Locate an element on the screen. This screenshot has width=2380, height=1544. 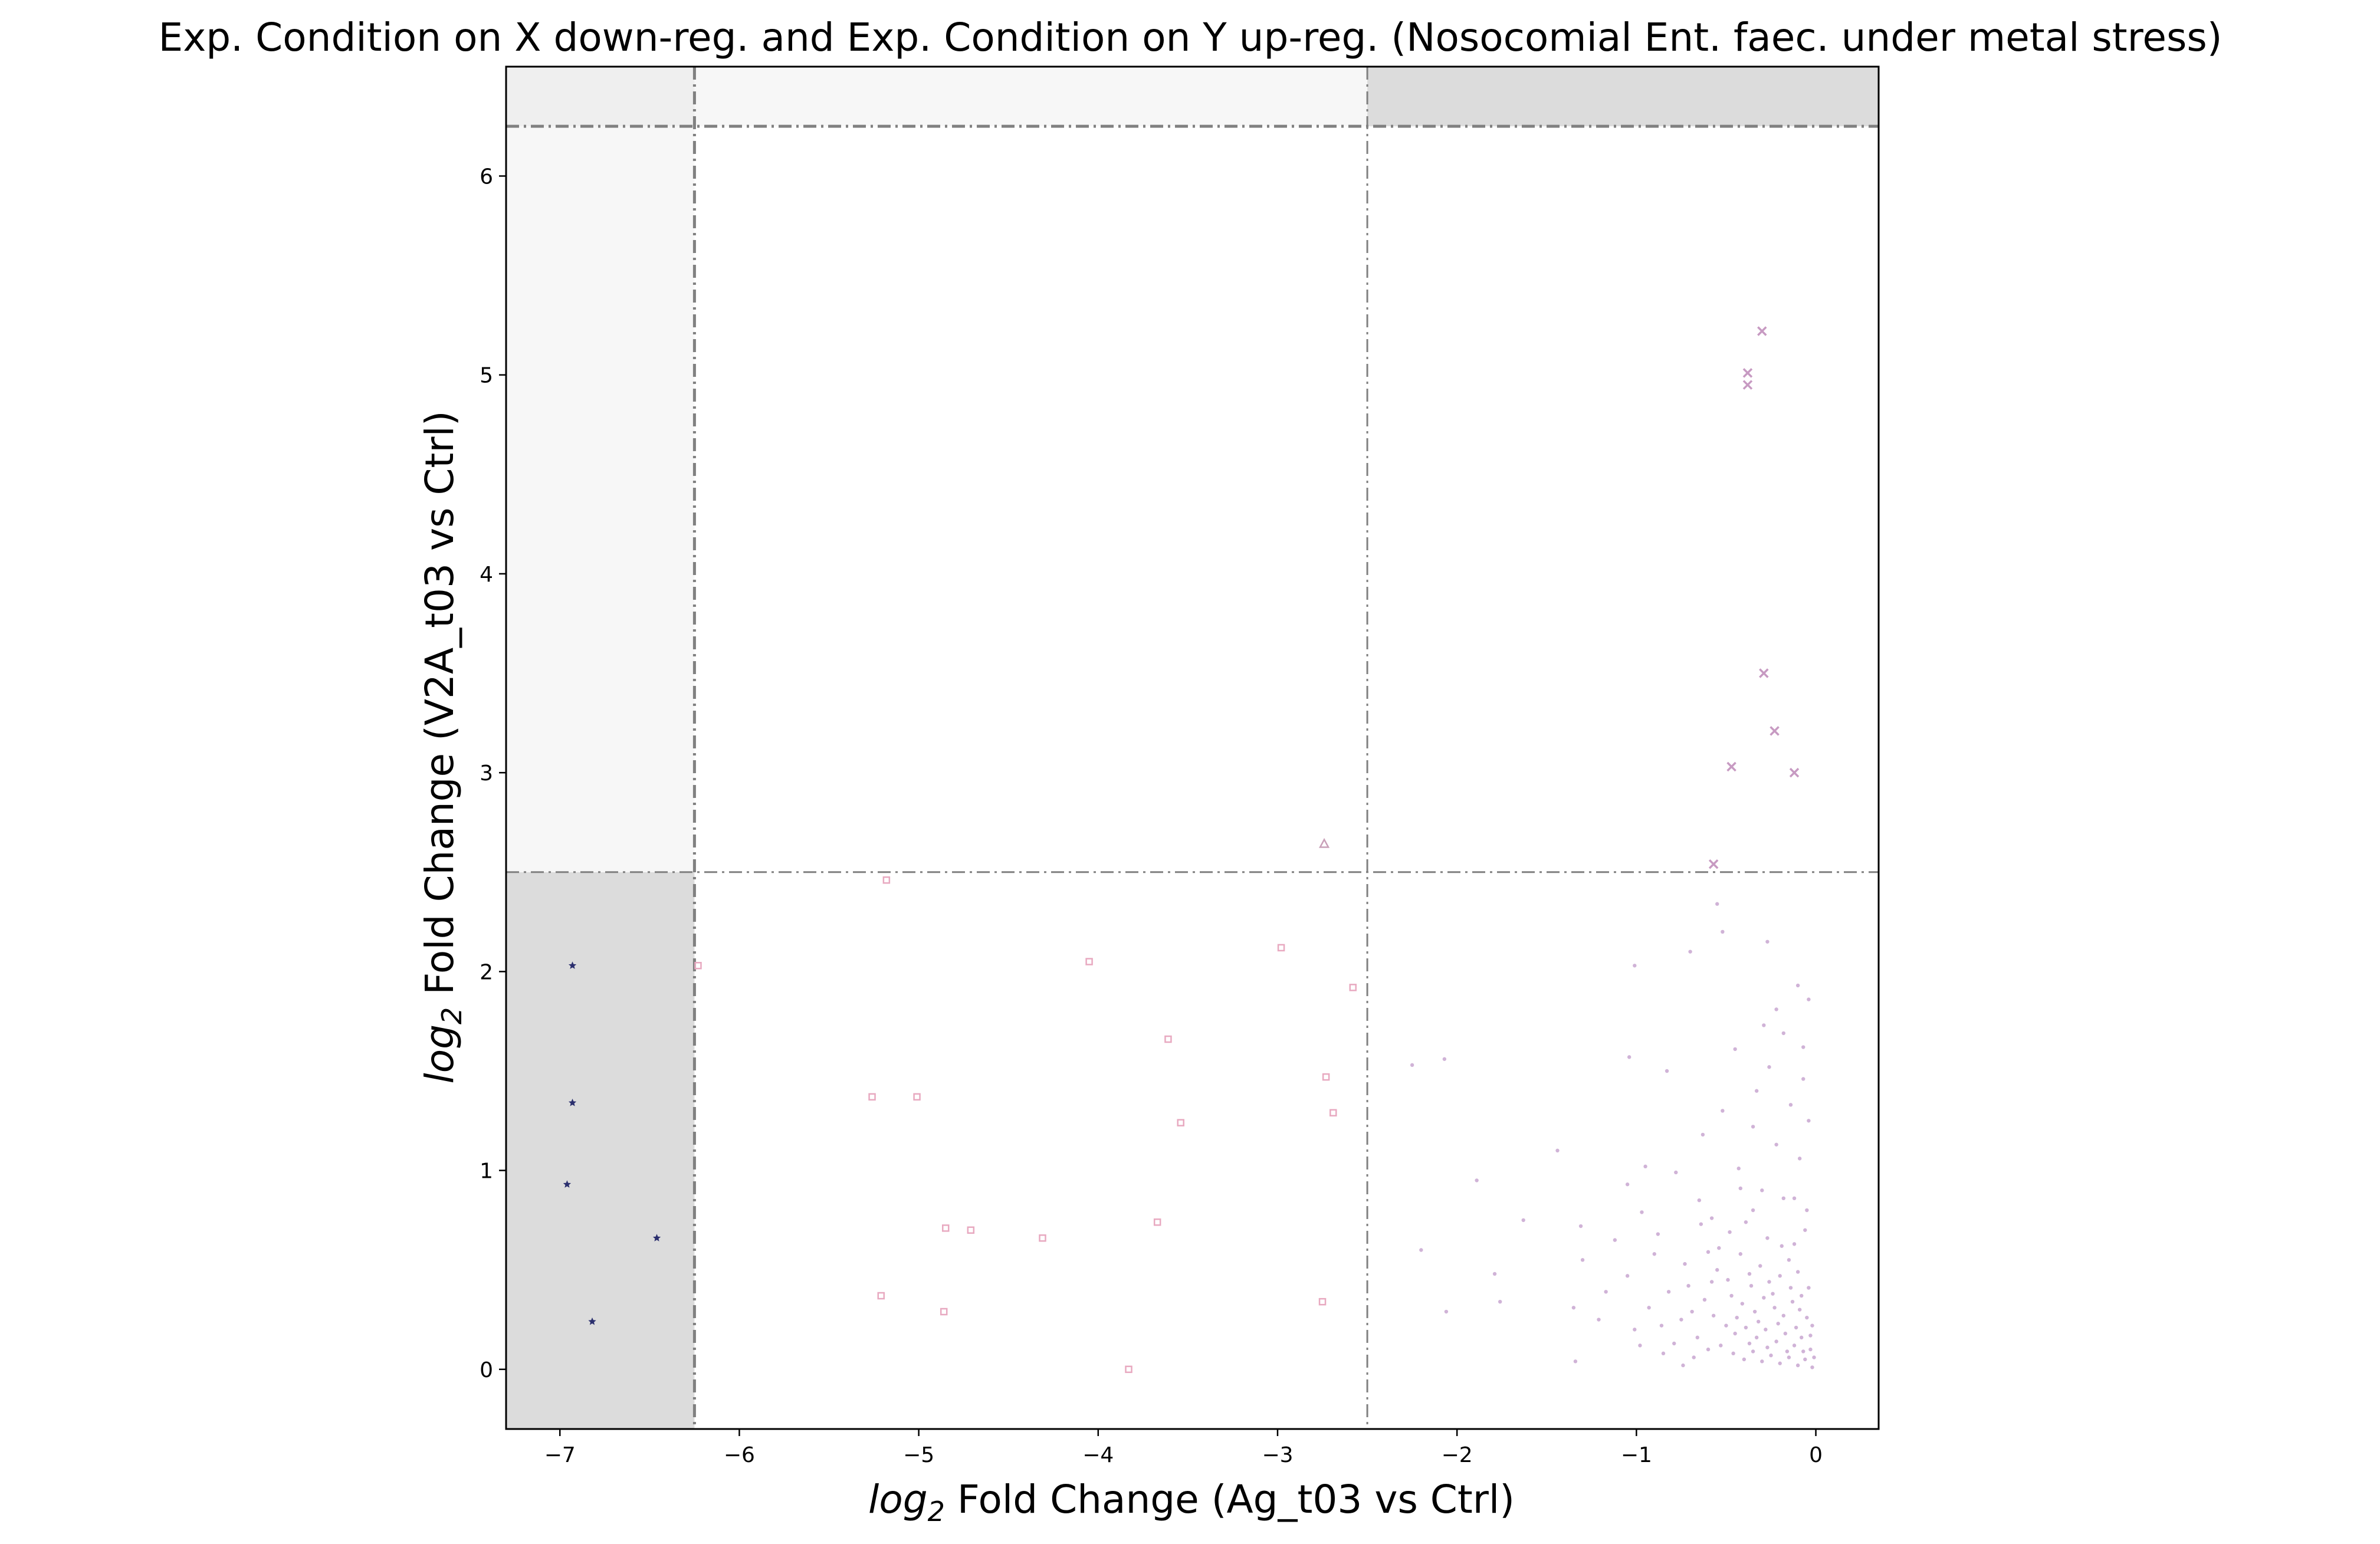
y-tick-label: 0 is located at coordinates (486, 1370).